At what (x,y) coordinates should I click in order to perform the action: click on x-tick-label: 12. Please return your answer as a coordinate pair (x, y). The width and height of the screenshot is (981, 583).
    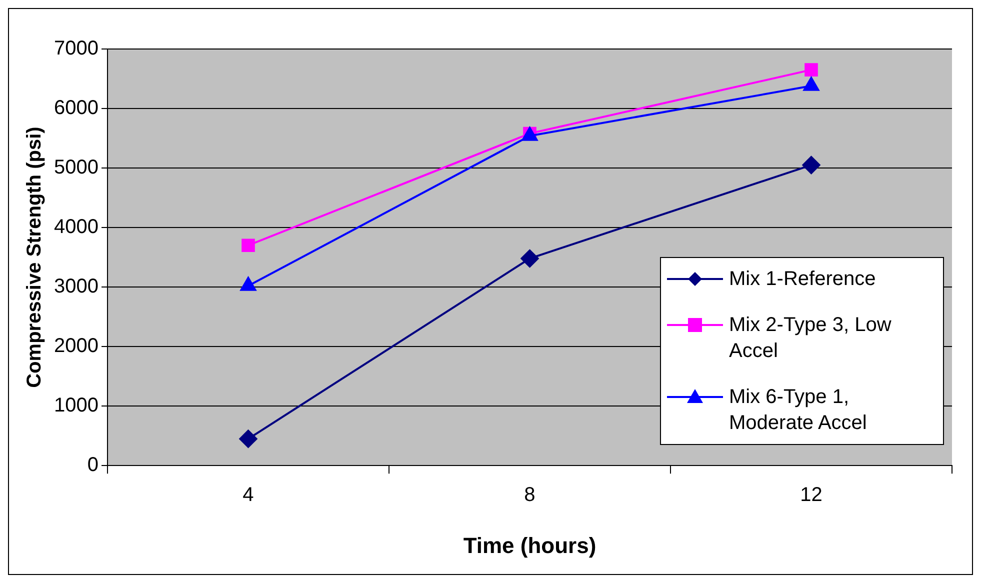
    Looking at the image, I should click on (811, 495).